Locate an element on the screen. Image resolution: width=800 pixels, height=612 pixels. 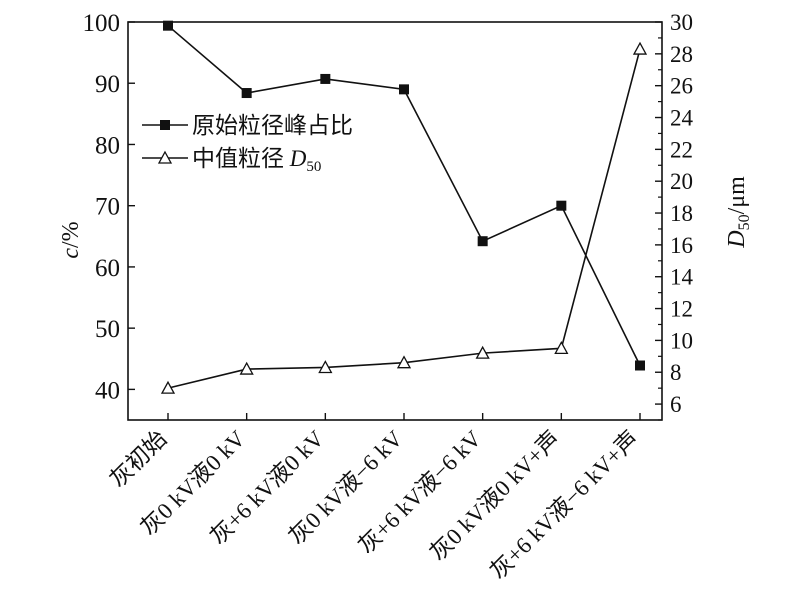
right-tick-label: 12 is located at coordinates (681, 309).